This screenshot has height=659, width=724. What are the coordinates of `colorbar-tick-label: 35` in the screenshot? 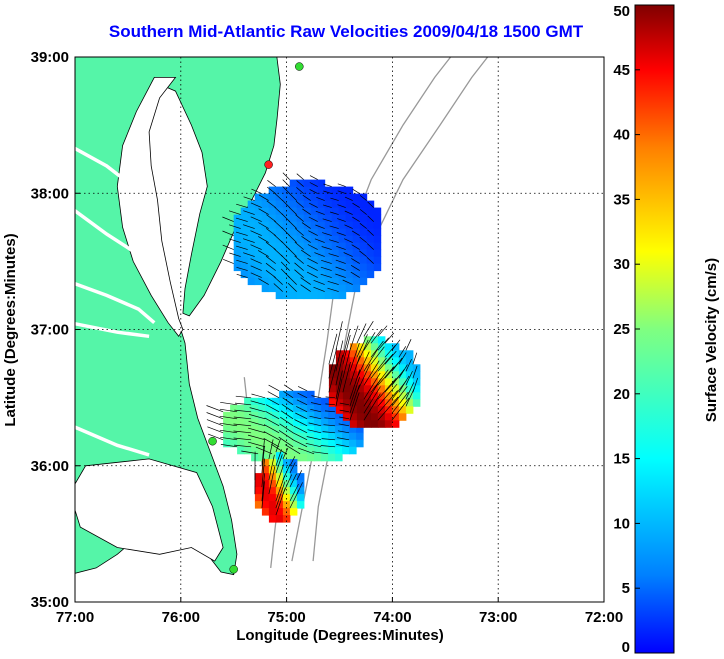 It's located at (621, 199).